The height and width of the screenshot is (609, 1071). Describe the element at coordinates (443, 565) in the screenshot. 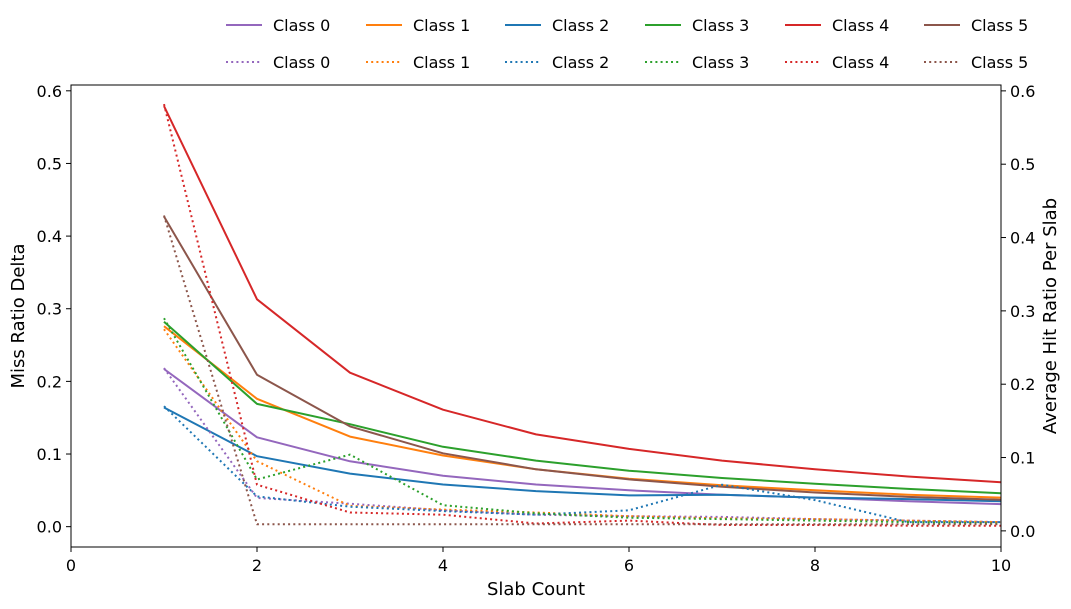

I see `x-tick-label: 4` at that location.